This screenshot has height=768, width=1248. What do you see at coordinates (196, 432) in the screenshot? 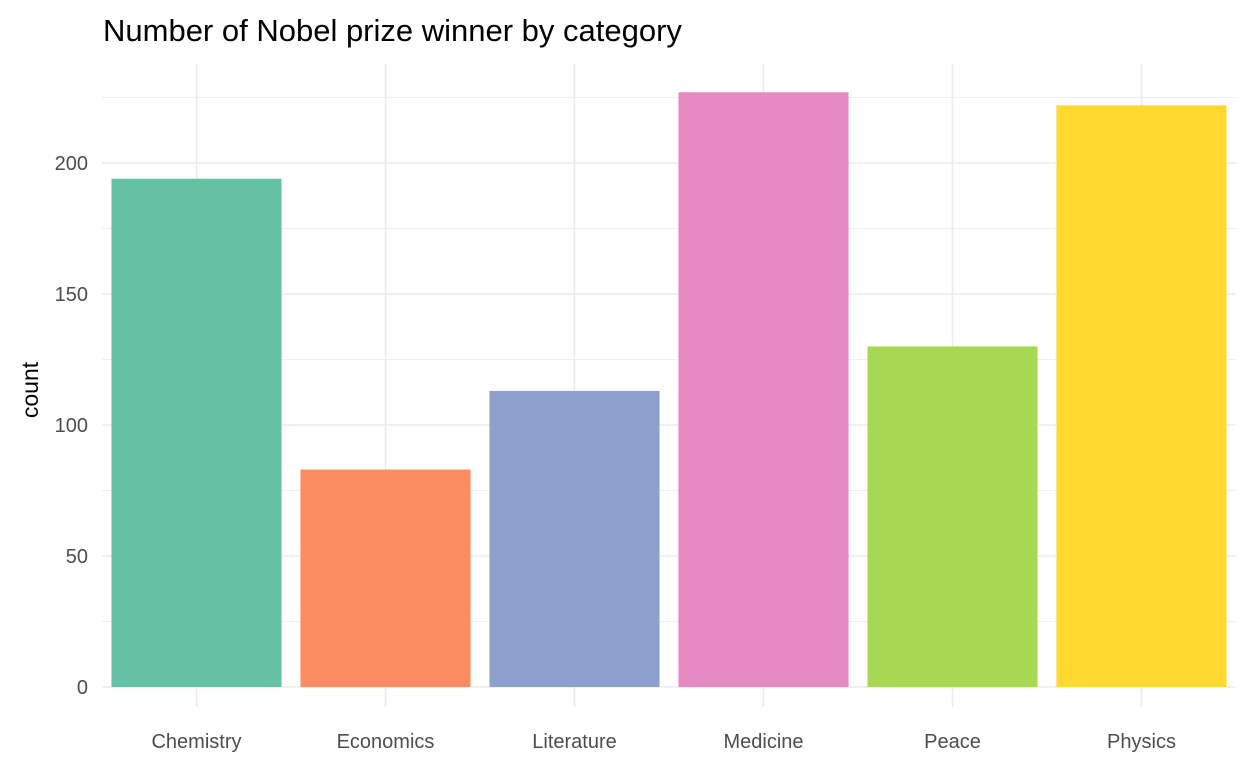
I see `bar-chemistry` at bounding box center [196, 432].